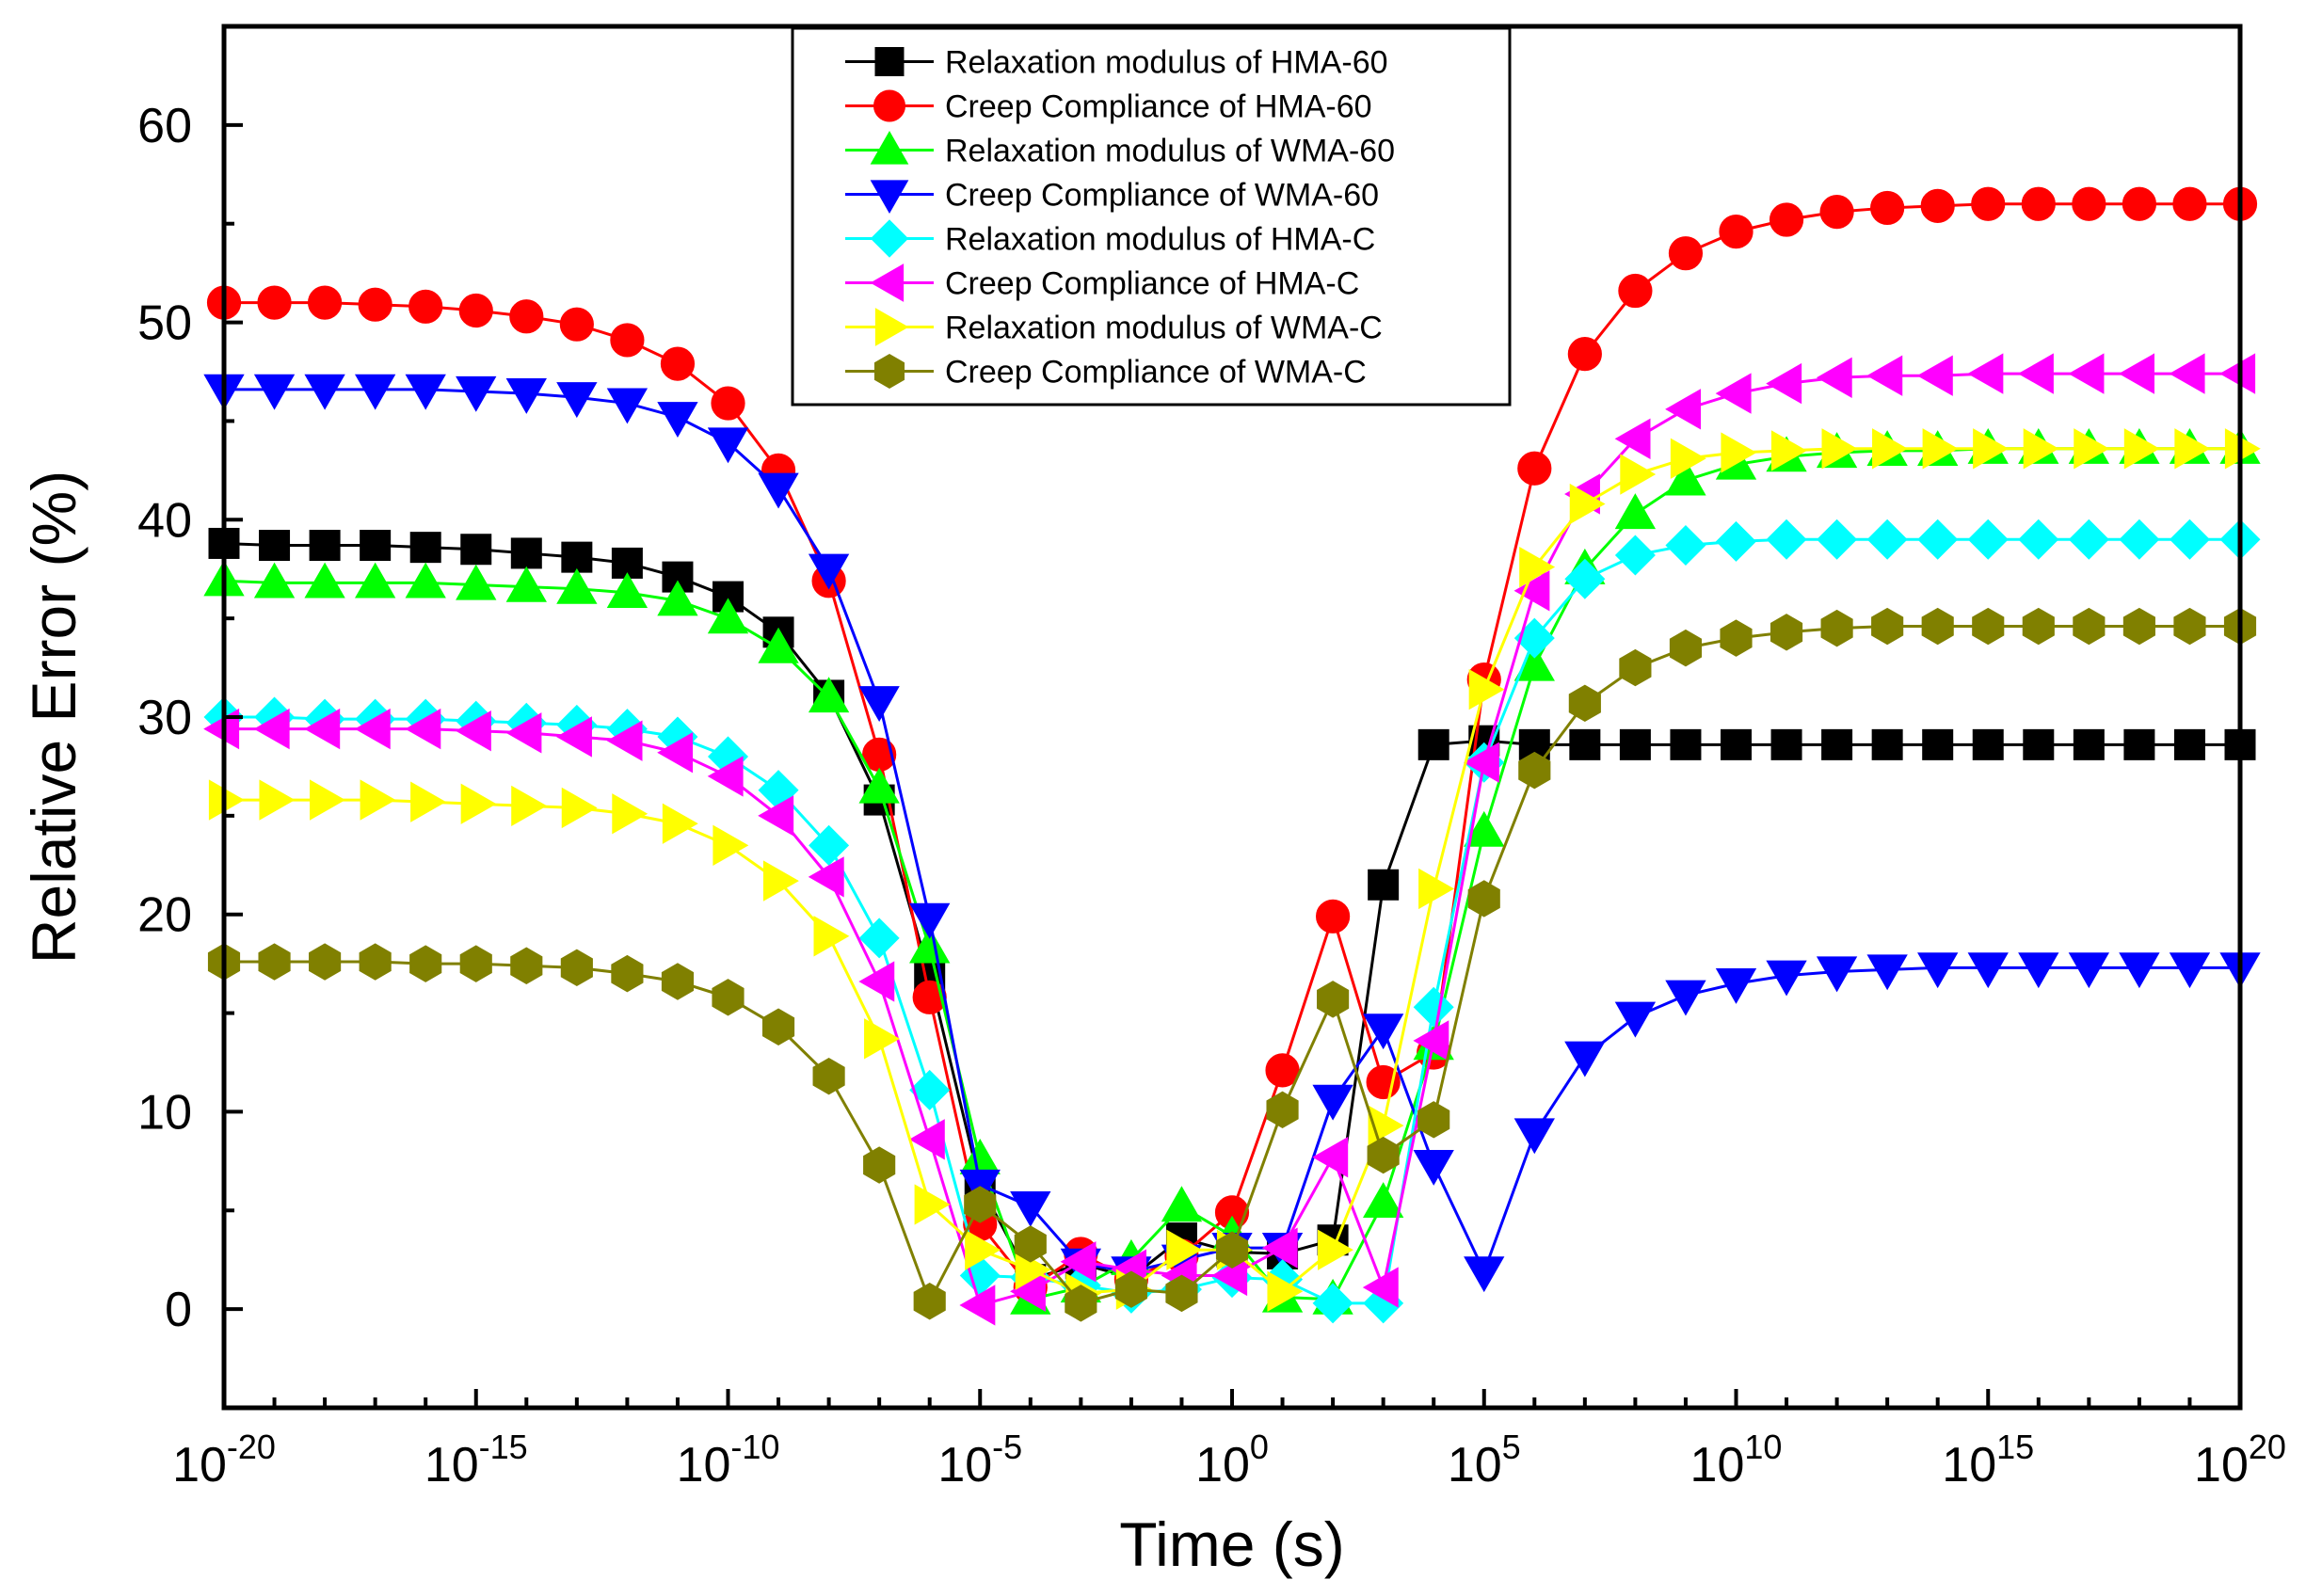 The image size is (2306, 1596). I want to click on x-tick-label: 100, so click(1232, 1460).